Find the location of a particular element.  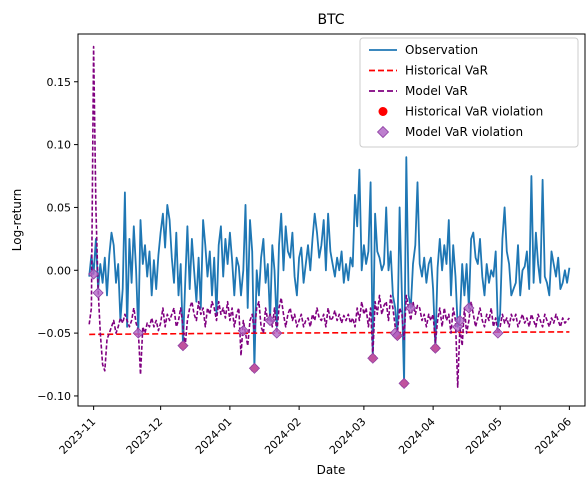

y-tick-label: 0.10 is located at coordinates (59, 145).